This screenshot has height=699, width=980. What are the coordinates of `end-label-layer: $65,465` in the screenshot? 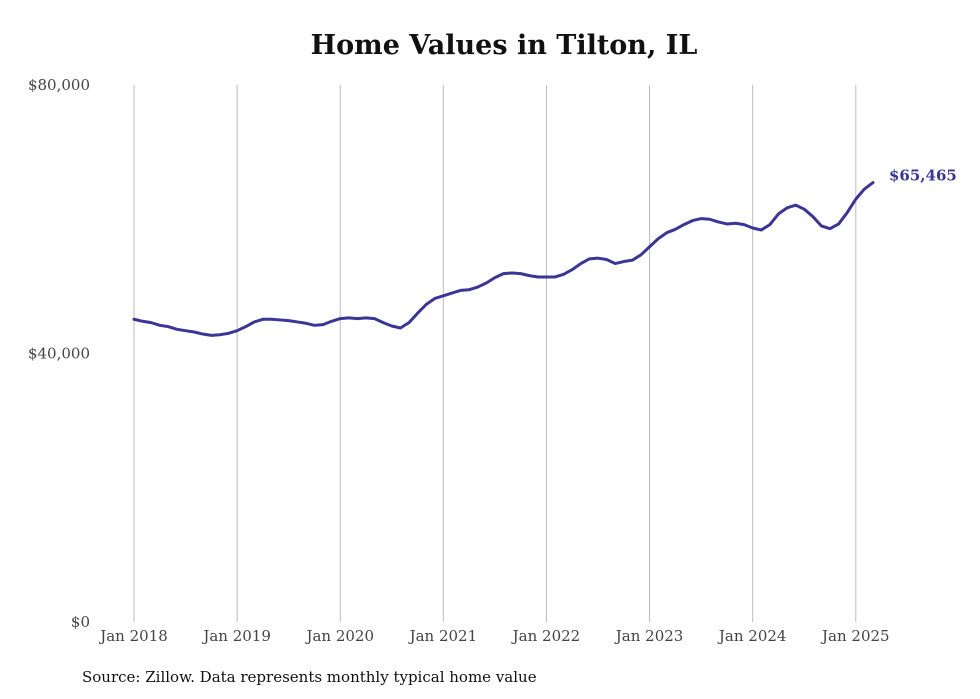 It's located at (923, 176).